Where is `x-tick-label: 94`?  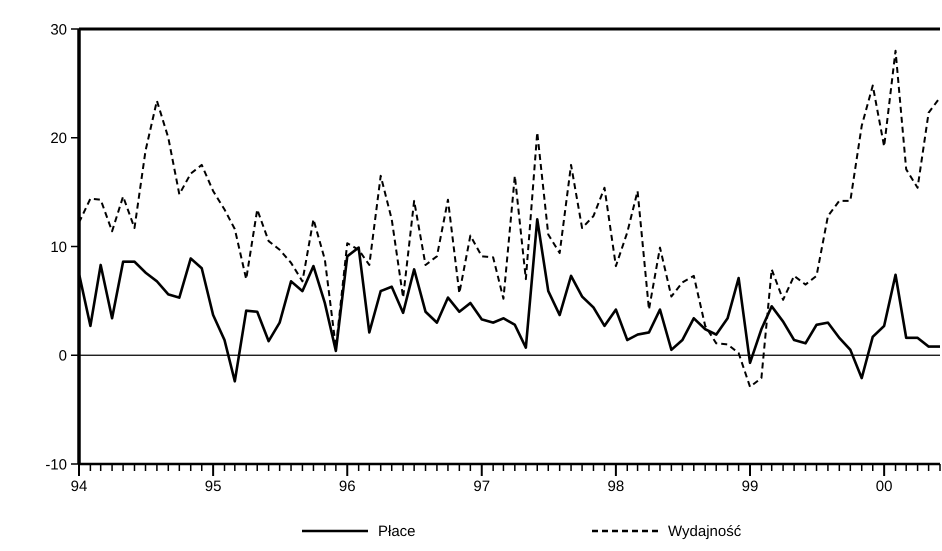
x-tick-label: 94 is located at coordinates (79, 486).